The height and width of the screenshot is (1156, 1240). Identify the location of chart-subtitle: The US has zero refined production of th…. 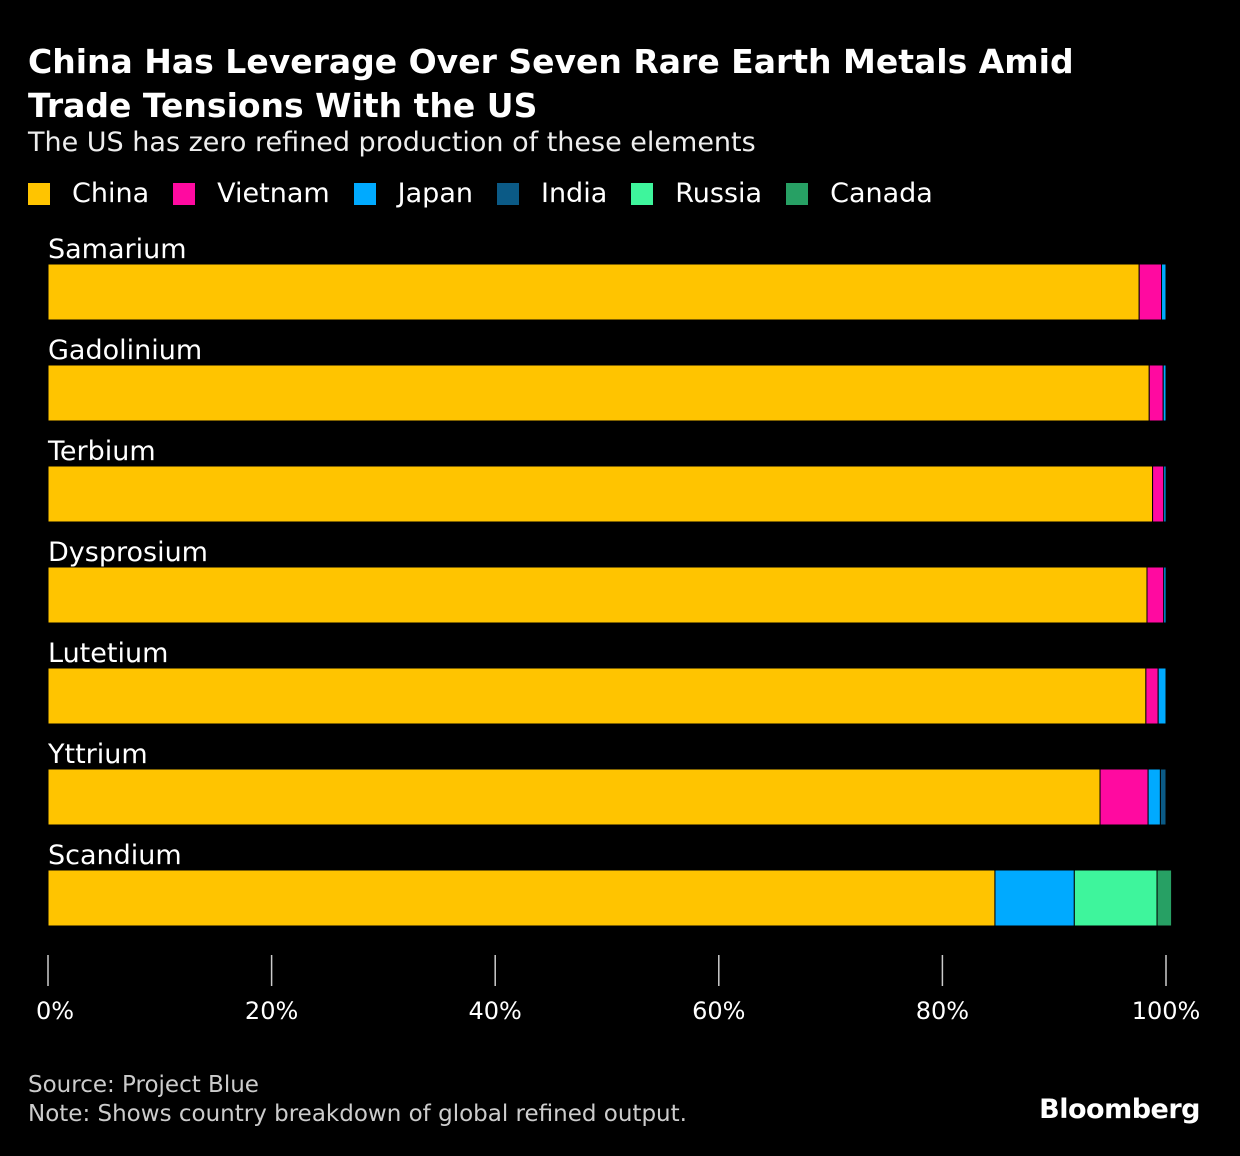
(392, 142).